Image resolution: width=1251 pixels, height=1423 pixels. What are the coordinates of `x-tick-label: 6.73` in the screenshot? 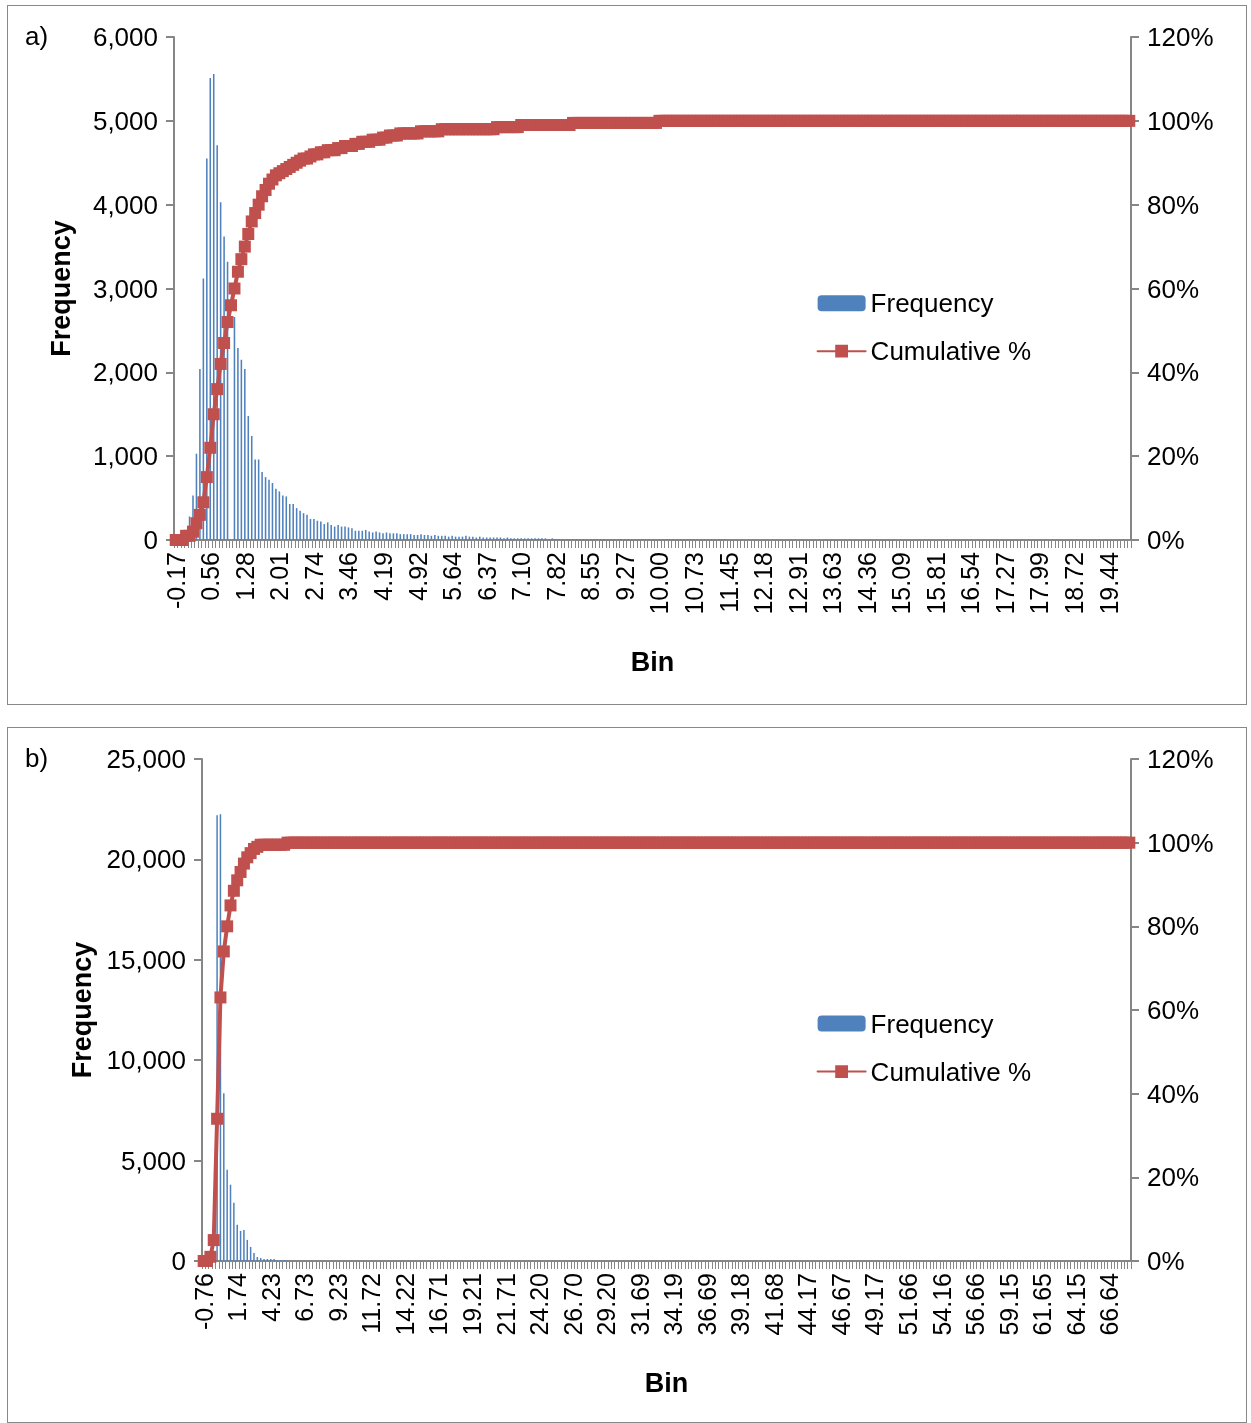 It's located at (304, 1297).